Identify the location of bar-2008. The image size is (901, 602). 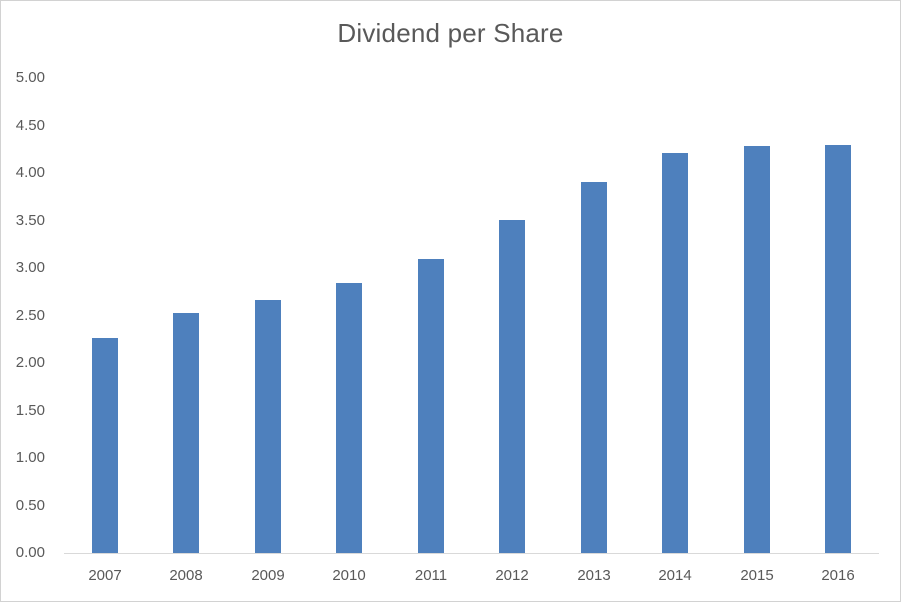
(186, 433).